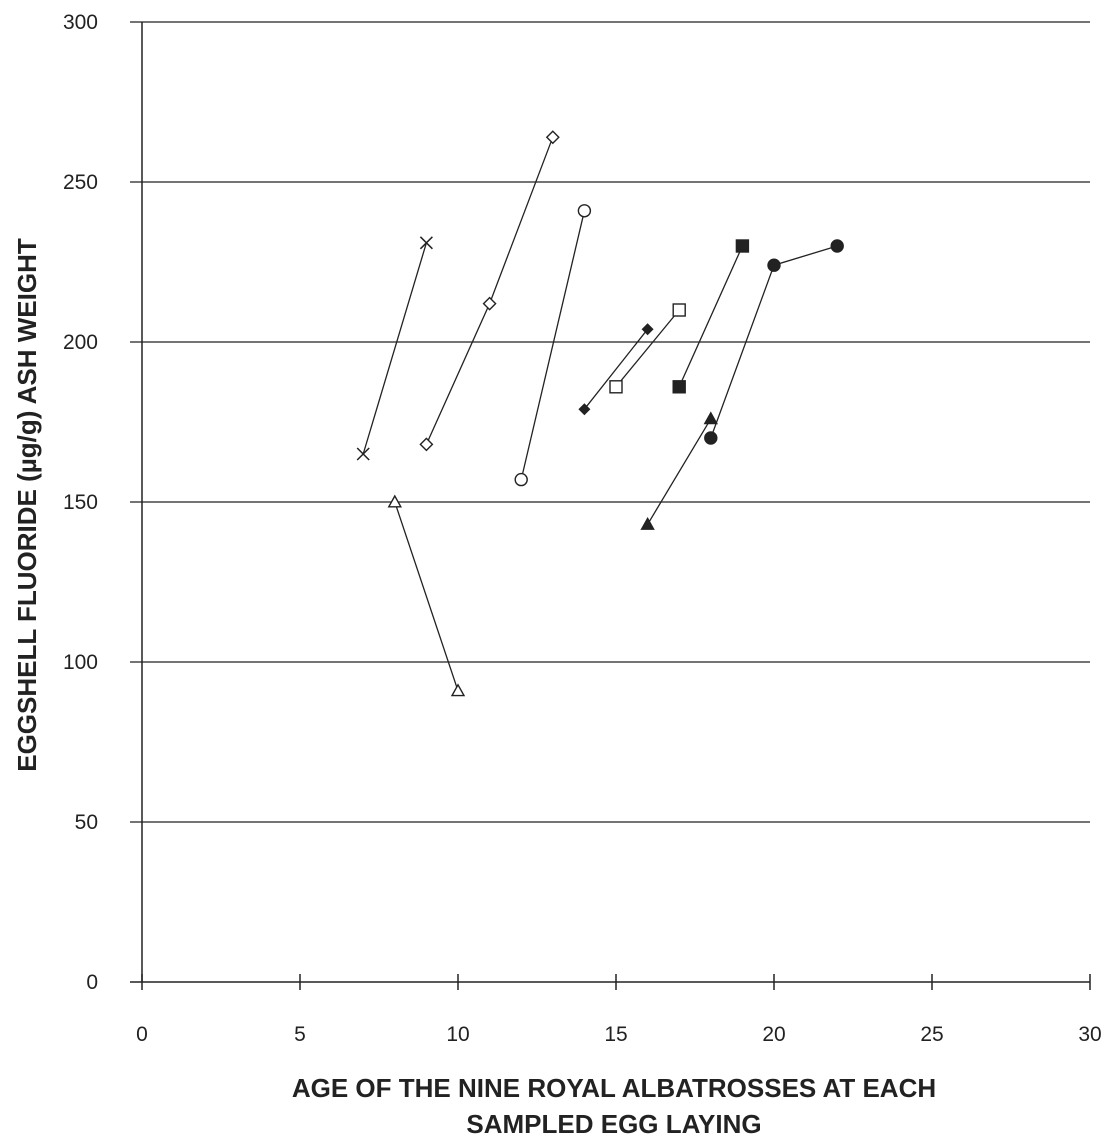 This screenshot has height=1145, width=1109. Describe the element at coordinates (931, 1034) in the screenshot. I see `x-tick-label-25: 25` at that location.